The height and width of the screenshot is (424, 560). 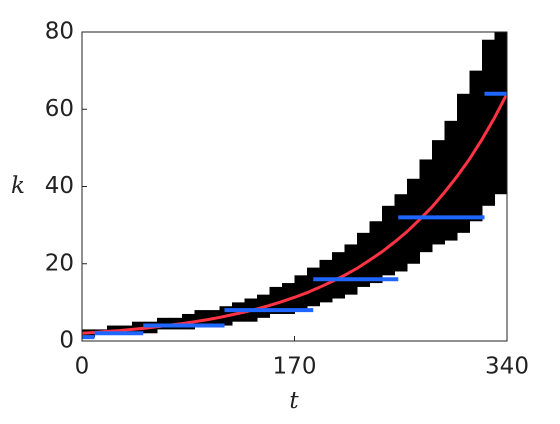 What do you see at coordinates (18, 186) in the screenshot?
I see `y-axis-label: k` at bounding box center [18, 186].